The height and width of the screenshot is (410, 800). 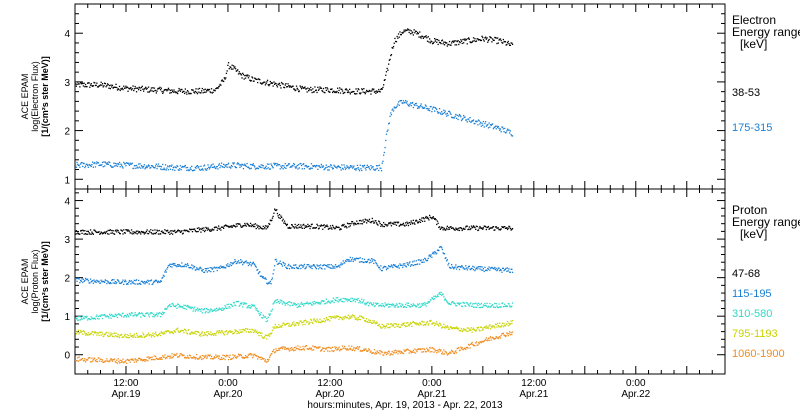 I want to click on legend-entry: 47-68, so click(x=746, y=274).